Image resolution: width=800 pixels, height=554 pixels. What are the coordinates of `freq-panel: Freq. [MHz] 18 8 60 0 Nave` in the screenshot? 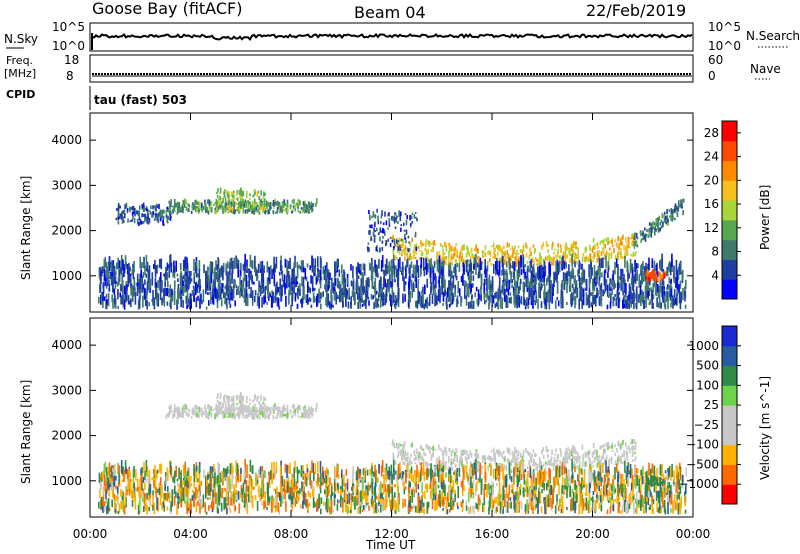 It's located at (392, 68).